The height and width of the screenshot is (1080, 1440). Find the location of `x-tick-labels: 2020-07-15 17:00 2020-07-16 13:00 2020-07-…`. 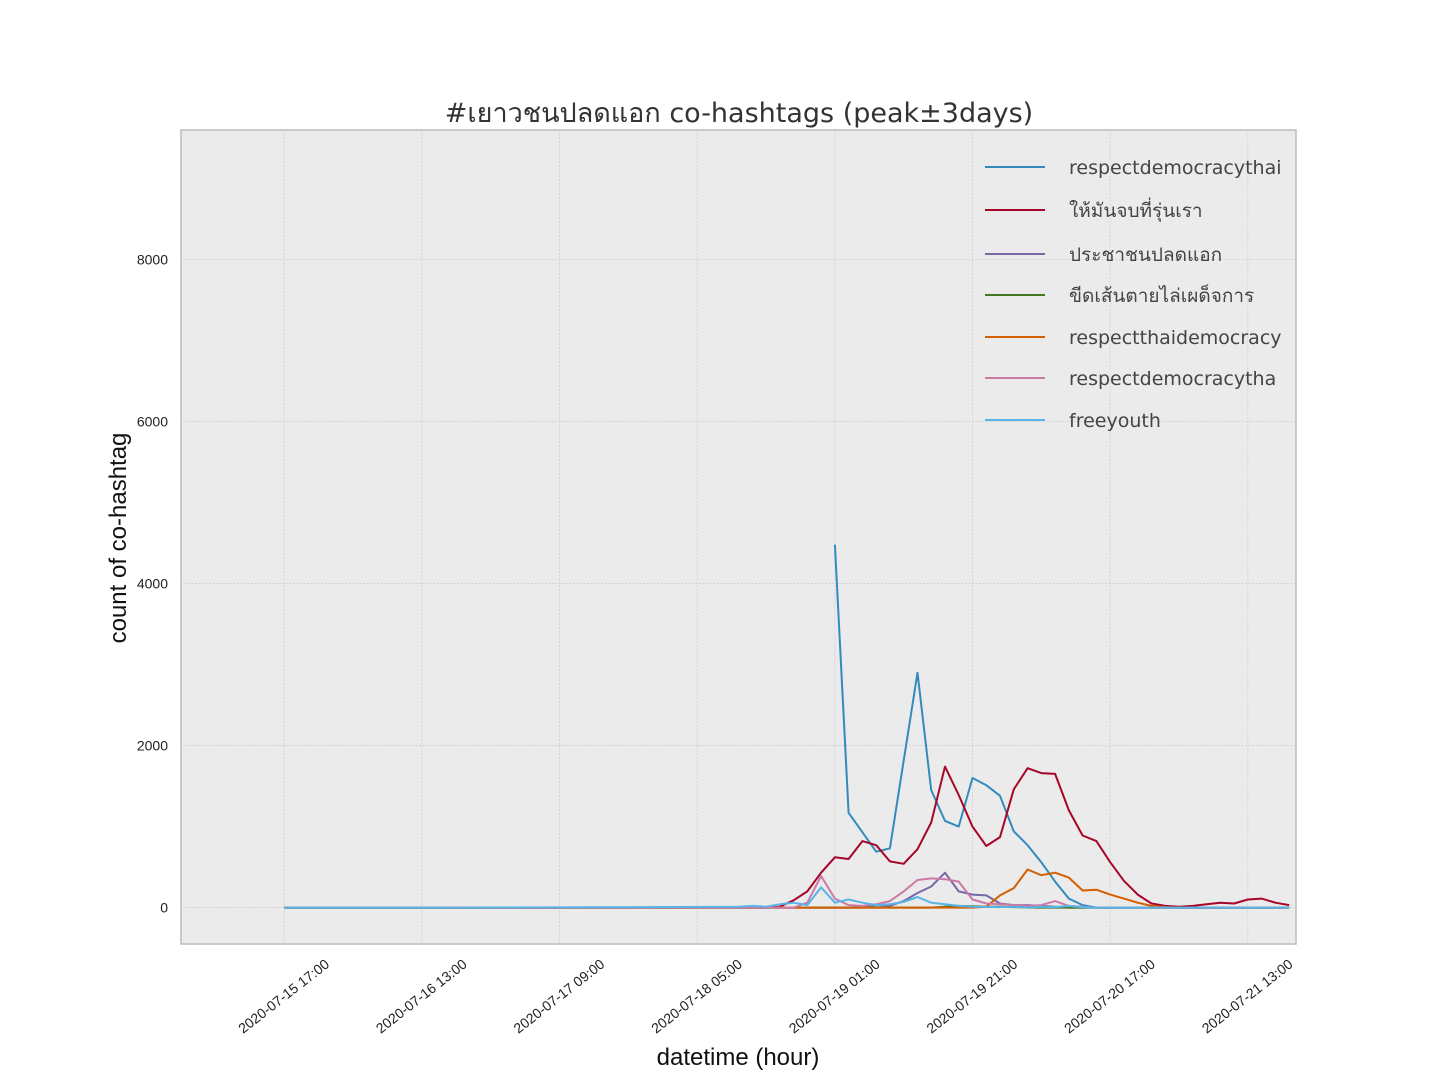

x-tick-labels: 2020-07-15 17:00 2020-07-16 13:00 2020-07-… is located at coordinates (765, 996).